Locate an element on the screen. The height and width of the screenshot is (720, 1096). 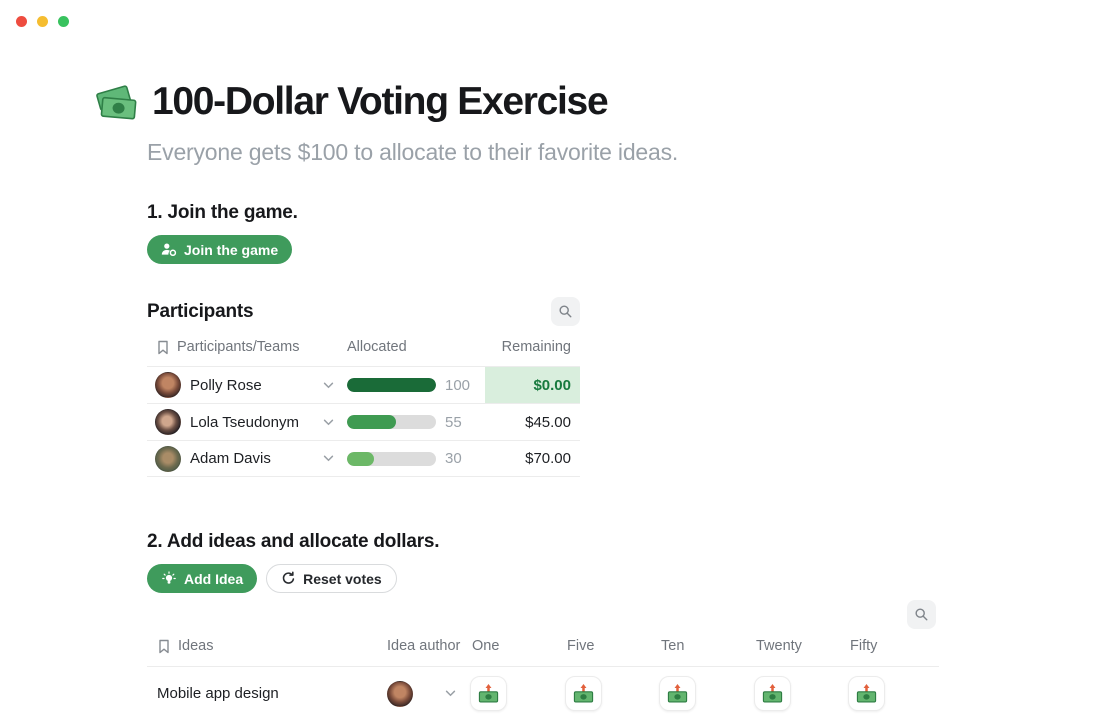
participant-name: Polly Rose is located at coordinates (226, 385).